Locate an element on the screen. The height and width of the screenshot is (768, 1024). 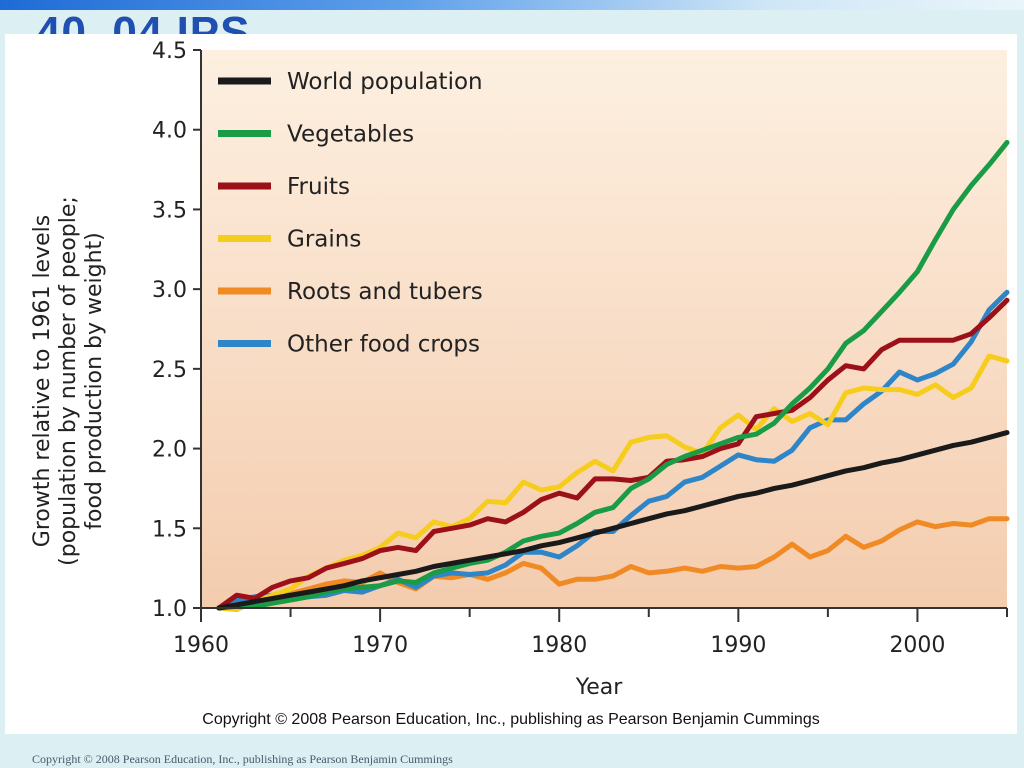
y-axis-title-line-1: Growth relative to 1961 levels is located at coordinates (42, 381).